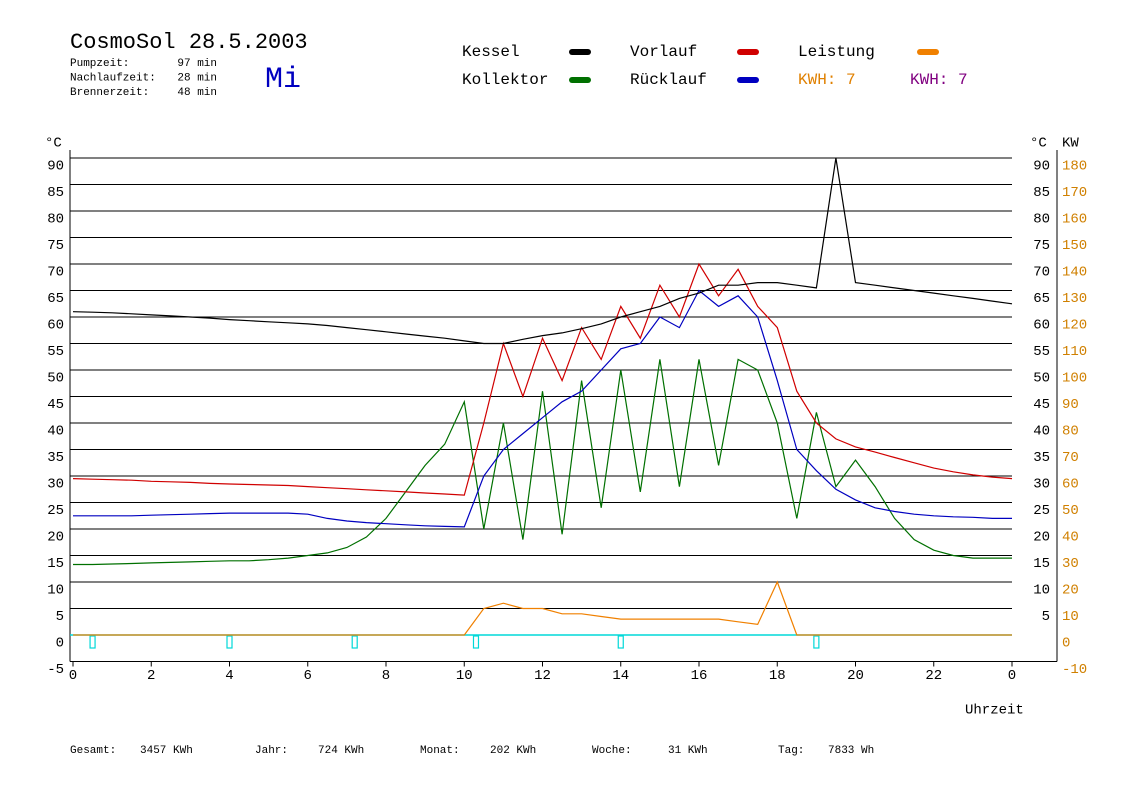  I want to click on footer-label: Woche:, so click(612, 751).